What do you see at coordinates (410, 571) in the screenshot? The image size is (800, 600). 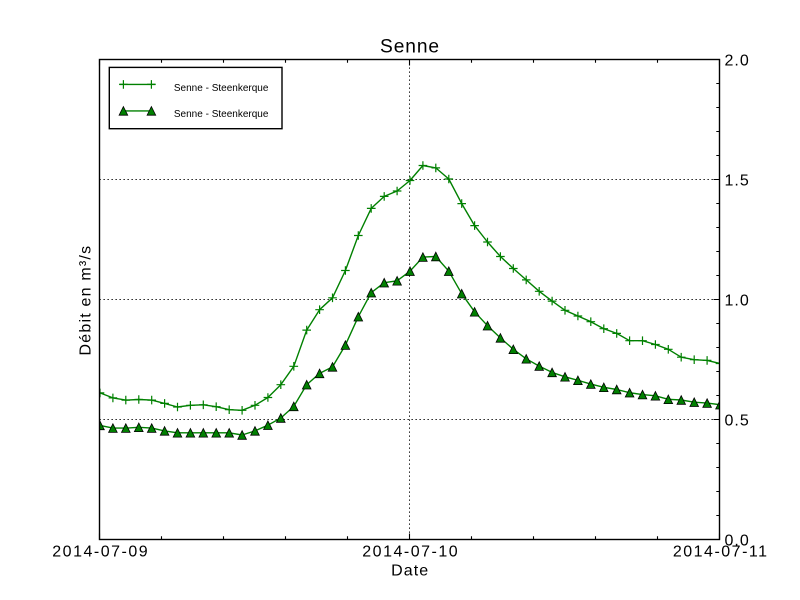 I see `svg-text: Date` at bounding box center [410, 571].